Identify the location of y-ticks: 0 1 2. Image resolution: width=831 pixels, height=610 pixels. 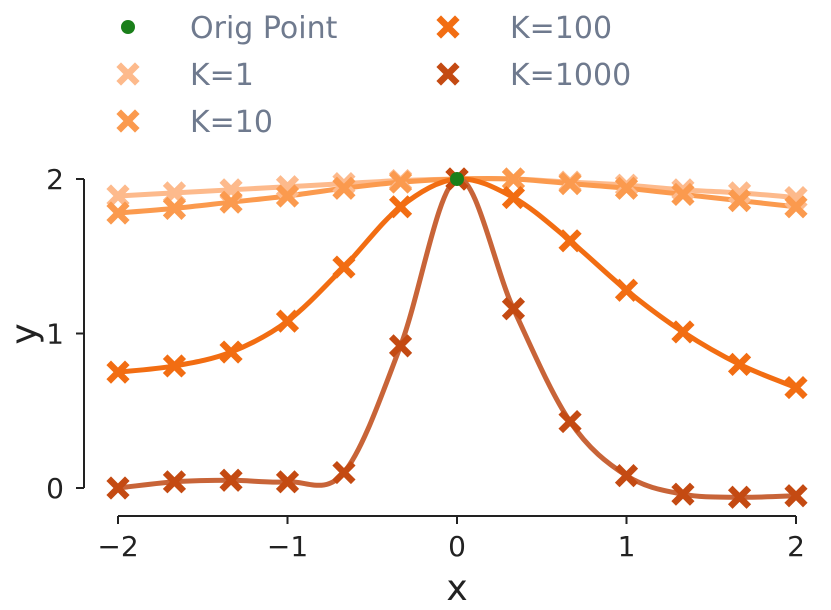
(65, 334).